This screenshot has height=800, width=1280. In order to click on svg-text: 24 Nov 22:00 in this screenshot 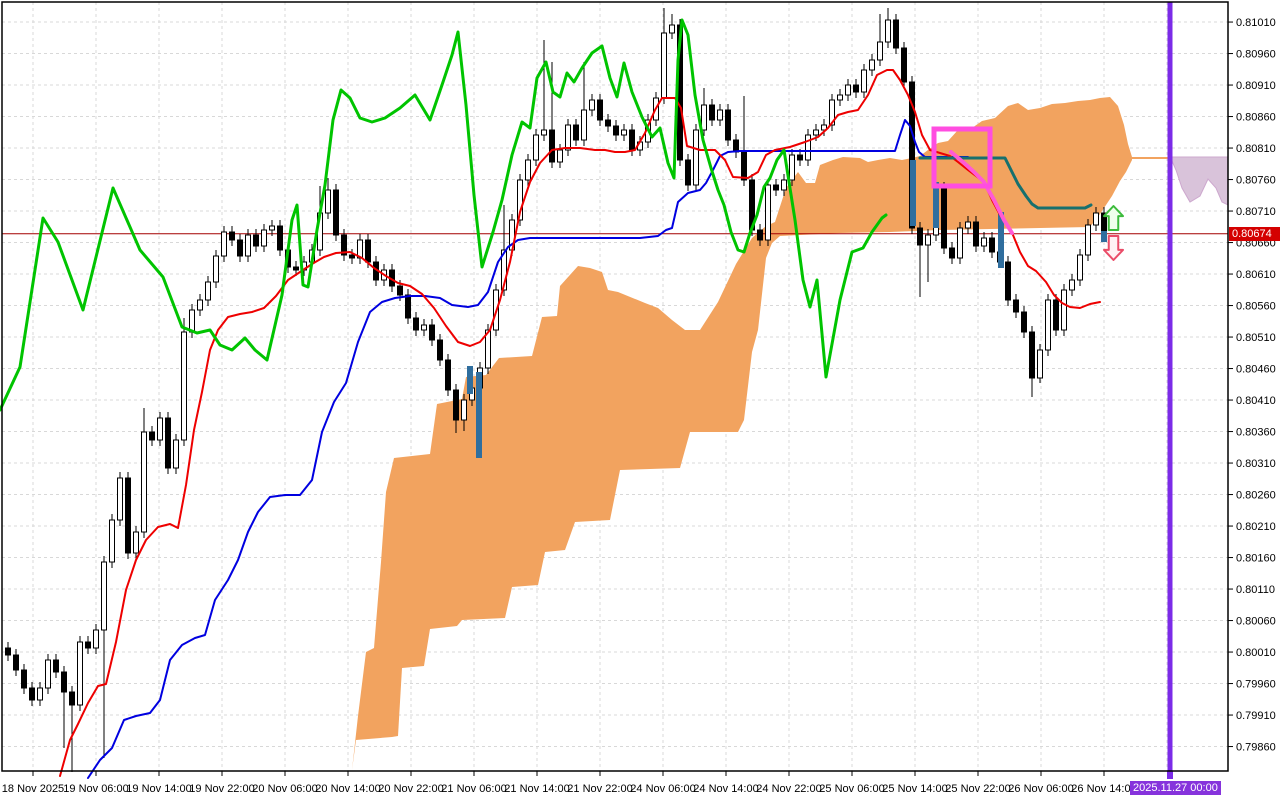, I will do `click(788, 789)`.